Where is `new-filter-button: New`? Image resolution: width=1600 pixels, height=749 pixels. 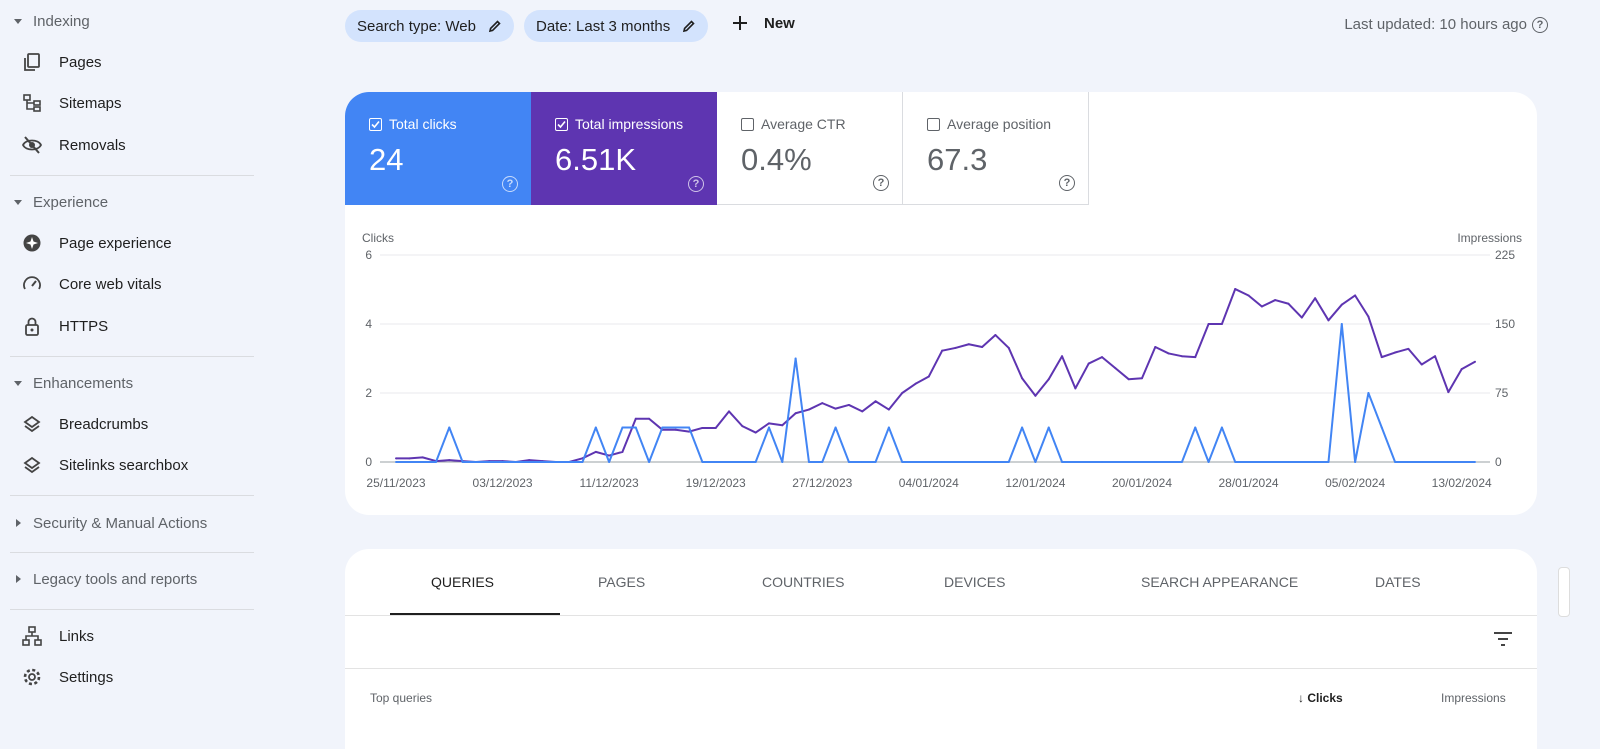
new-filter-button: New is located at coordinates (762, 23).